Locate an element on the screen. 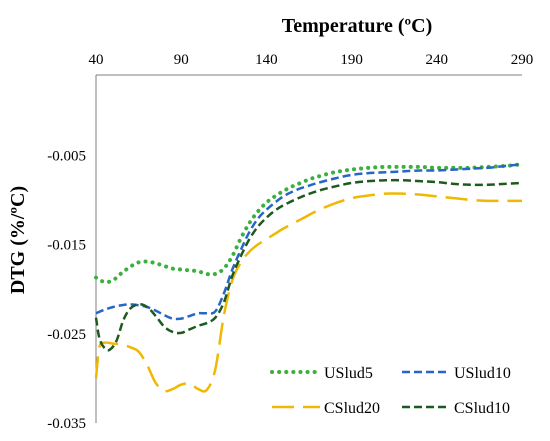 This screenshot has width=550, height=441. y-tick-labels: -0.005 -0.015 -0.025 -0.035 is located at coordinates (66, 290).